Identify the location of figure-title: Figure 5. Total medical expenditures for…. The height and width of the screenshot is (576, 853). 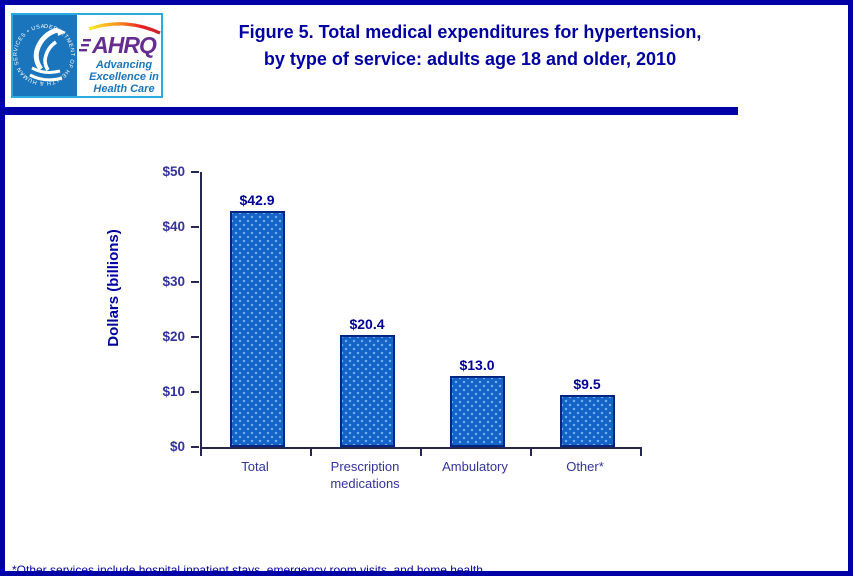
(470, 46).